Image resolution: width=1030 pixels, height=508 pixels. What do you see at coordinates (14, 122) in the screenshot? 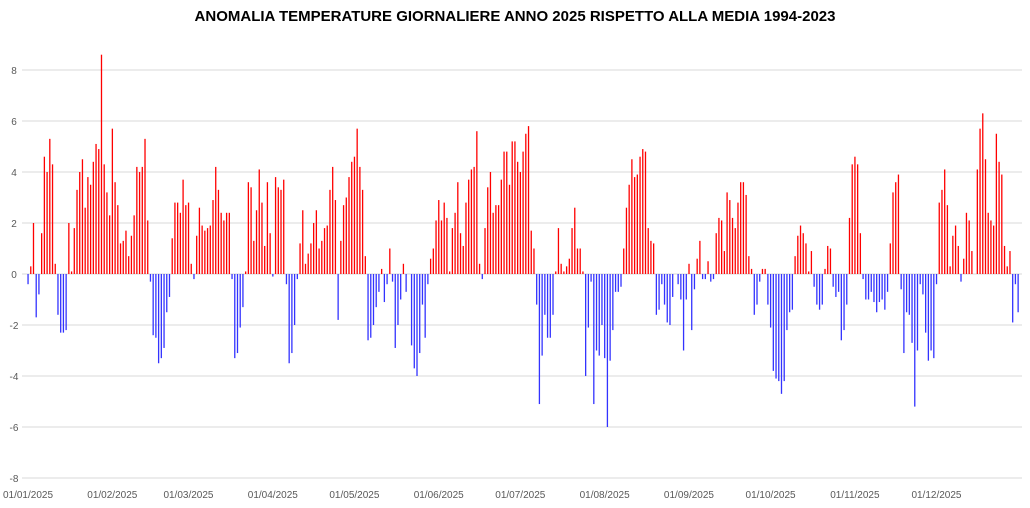
I see `y-tick-label: 6` at bounding box center [14, 122].